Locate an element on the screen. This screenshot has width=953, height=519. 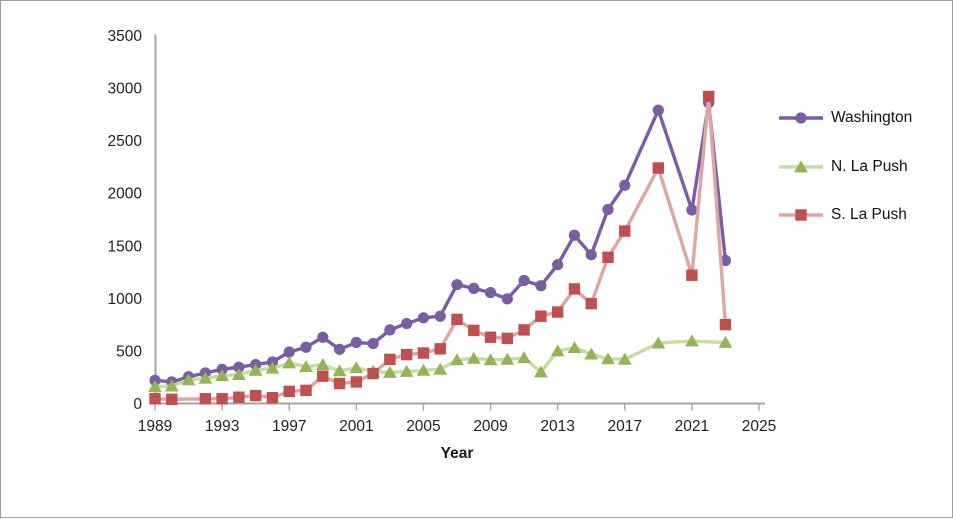
y-tick-label-1000: 1000 is located at coordinates (125, 299).